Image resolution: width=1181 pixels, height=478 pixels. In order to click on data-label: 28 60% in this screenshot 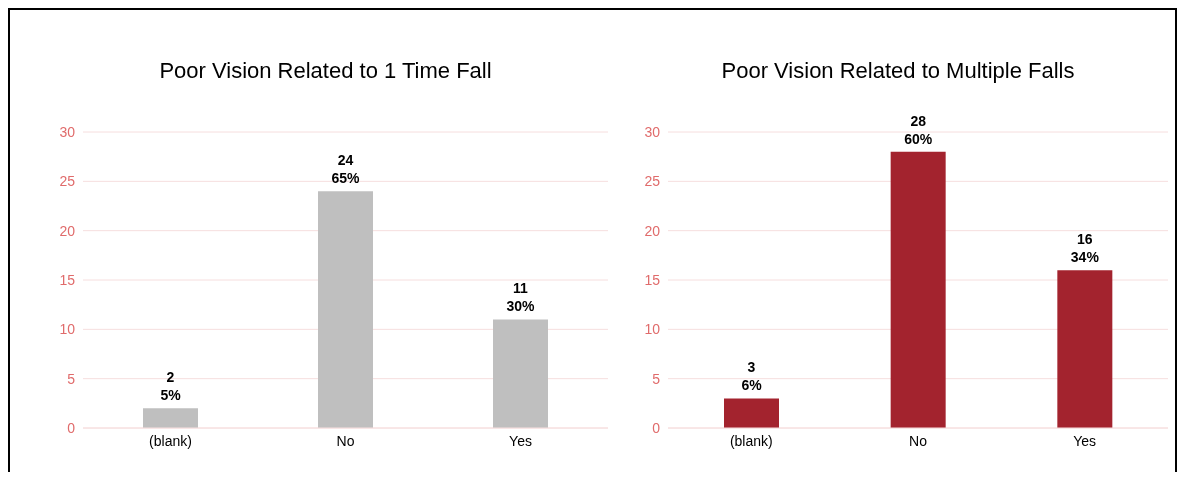, I will do `click(918, 129)`.